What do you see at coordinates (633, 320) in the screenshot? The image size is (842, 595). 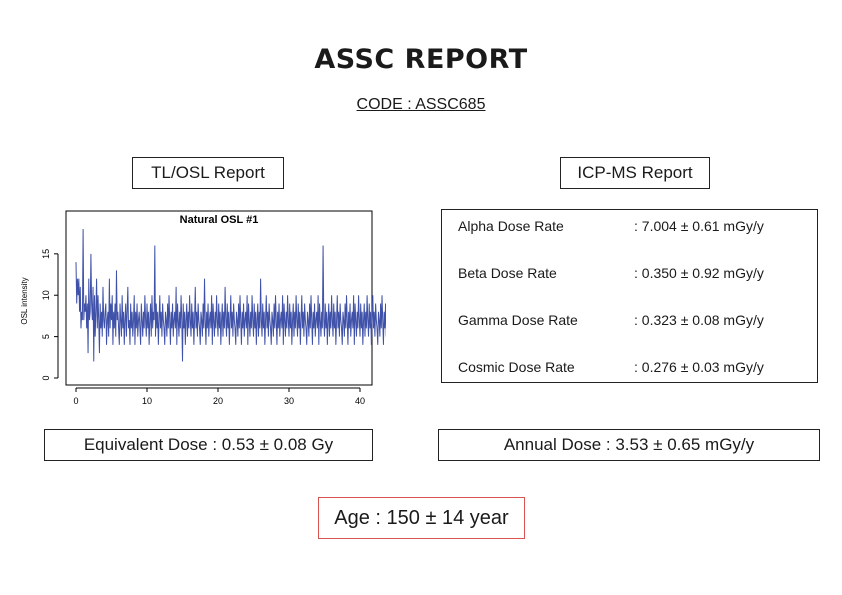 I see `dose-row-gamma: Gamma Dose Rate : 0.323 ± 0.08 mGy/y` at bounding box center [633, 320].